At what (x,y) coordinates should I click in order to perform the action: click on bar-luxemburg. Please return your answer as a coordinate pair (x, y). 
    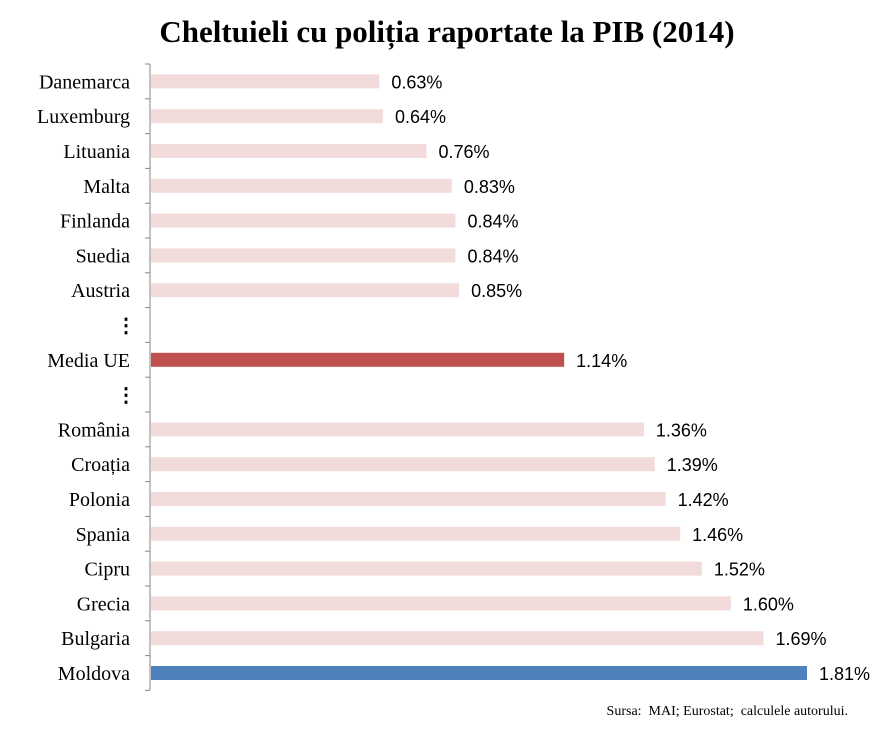
    Looking at the image, I should click on (267, 116).